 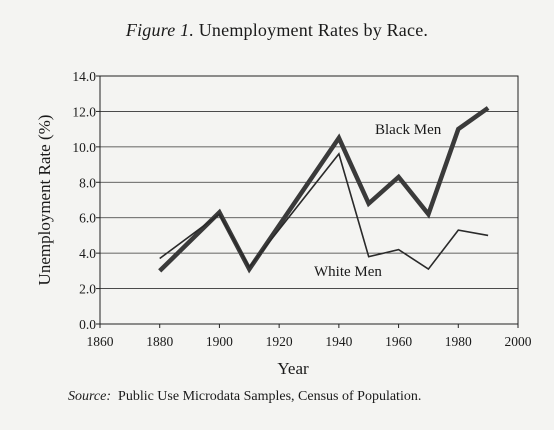 What do you see at coordinates (293, 368) in the screenshot?
I see `x-axis-title: Year` at bounding box center [293, 368].